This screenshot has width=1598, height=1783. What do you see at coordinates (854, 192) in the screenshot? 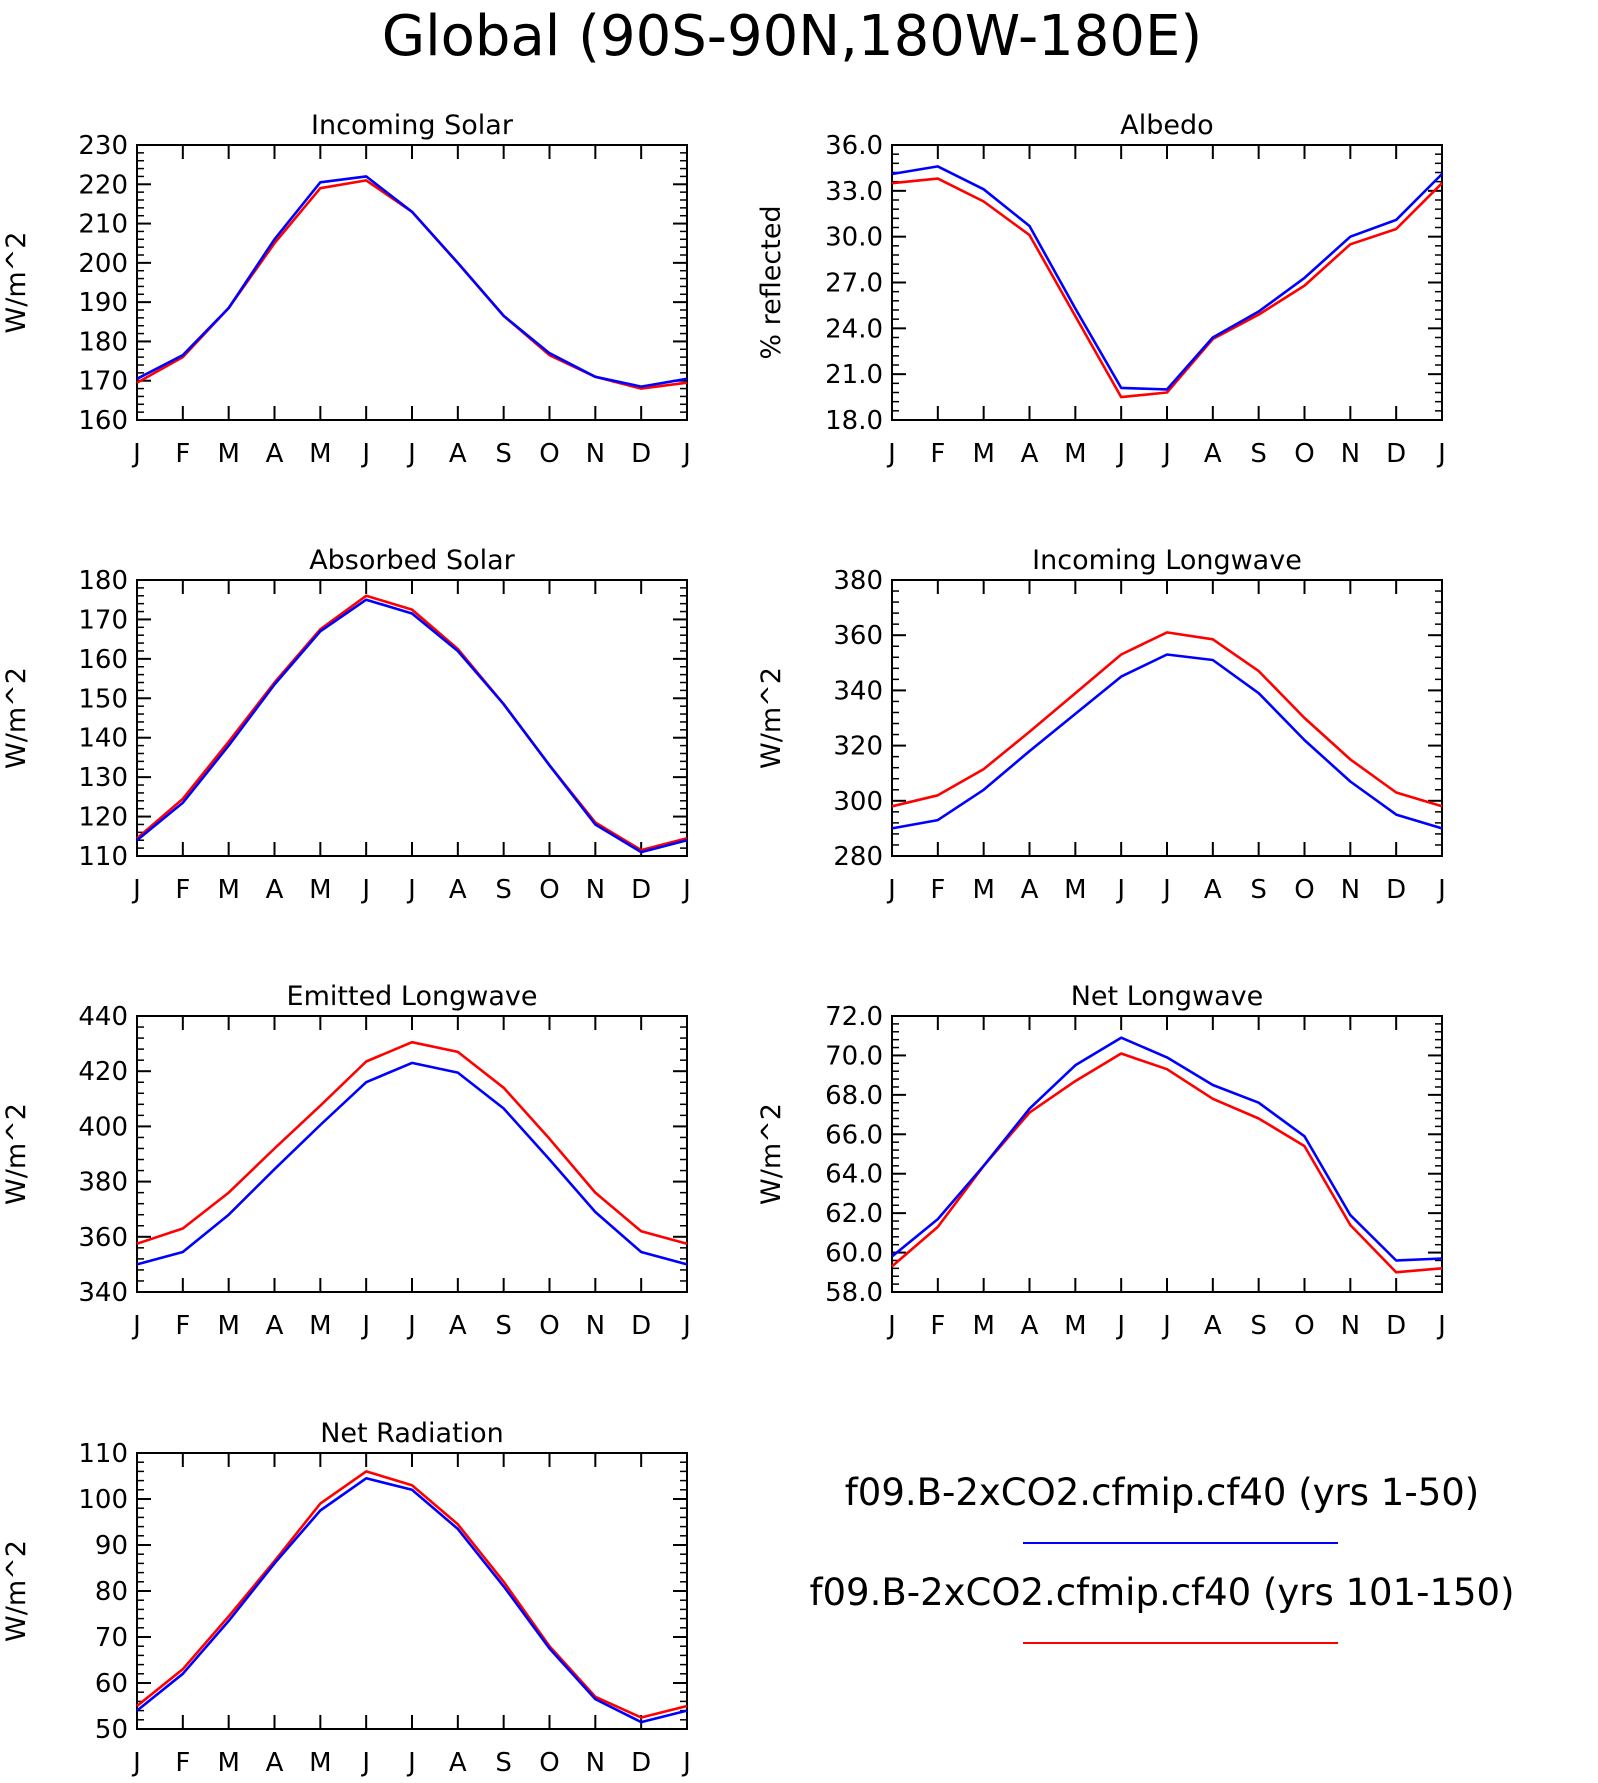
I see `y-tick-label: 33.0` at bounding box center [854, 192].